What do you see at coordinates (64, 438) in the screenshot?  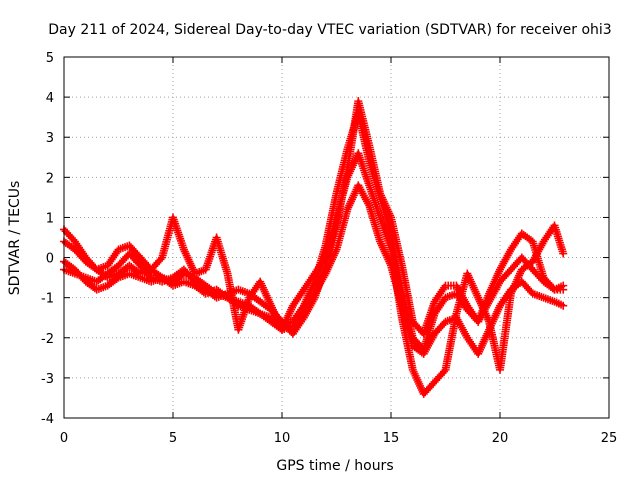 I see `x-tick-label: 0` at bounding box center [64, 438].